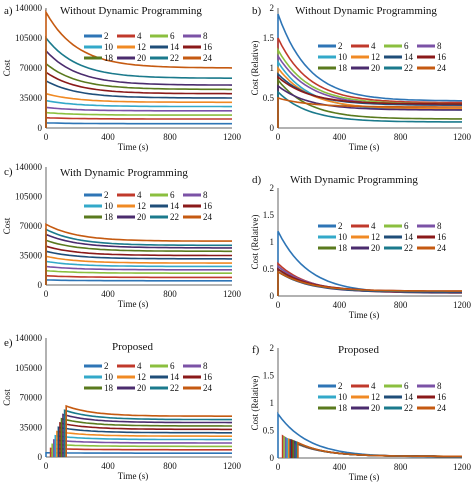 This screenshot has width=474, height=489. I want to click on y-tick-label: 105000, so click(29, 197).